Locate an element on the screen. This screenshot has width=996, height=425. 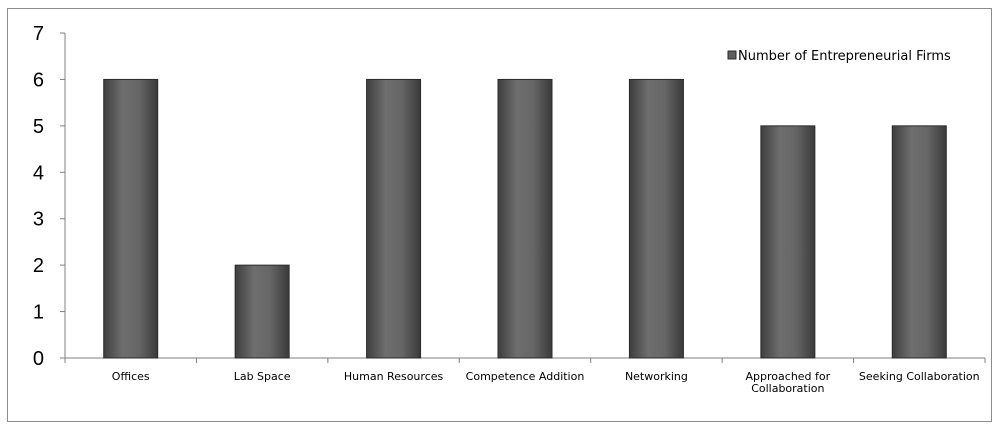
bar-networking is located at coordinates (656, 218).